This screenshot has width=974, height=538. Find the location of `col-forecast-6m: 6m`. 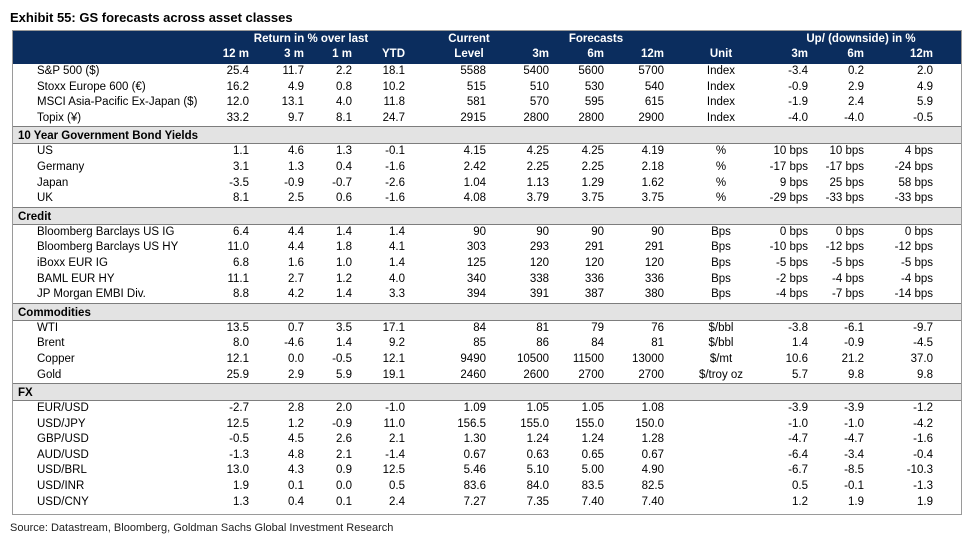

col-forecast-6m: 6m is located at coordinates (595, 54).